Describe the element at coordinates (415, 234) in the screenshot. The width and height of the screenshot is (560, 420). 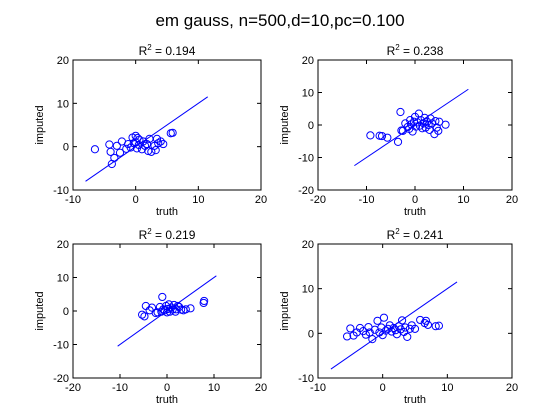
I see `subplot-title: R2 = 0.241` at that location.